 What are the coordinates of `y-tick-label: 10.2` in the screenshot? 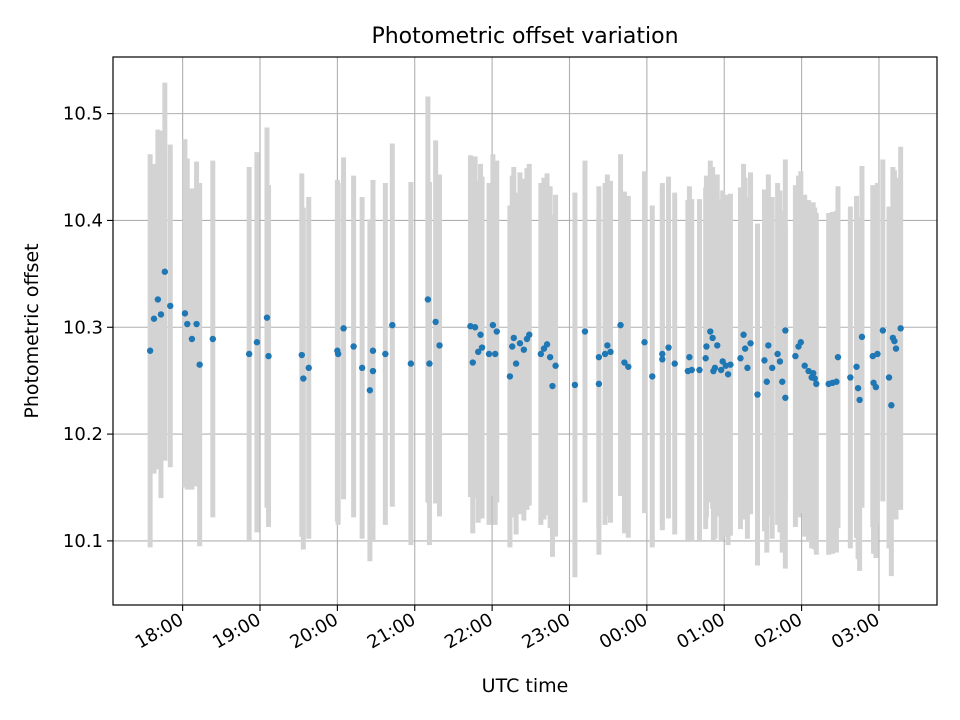 It's located at (83, 434).